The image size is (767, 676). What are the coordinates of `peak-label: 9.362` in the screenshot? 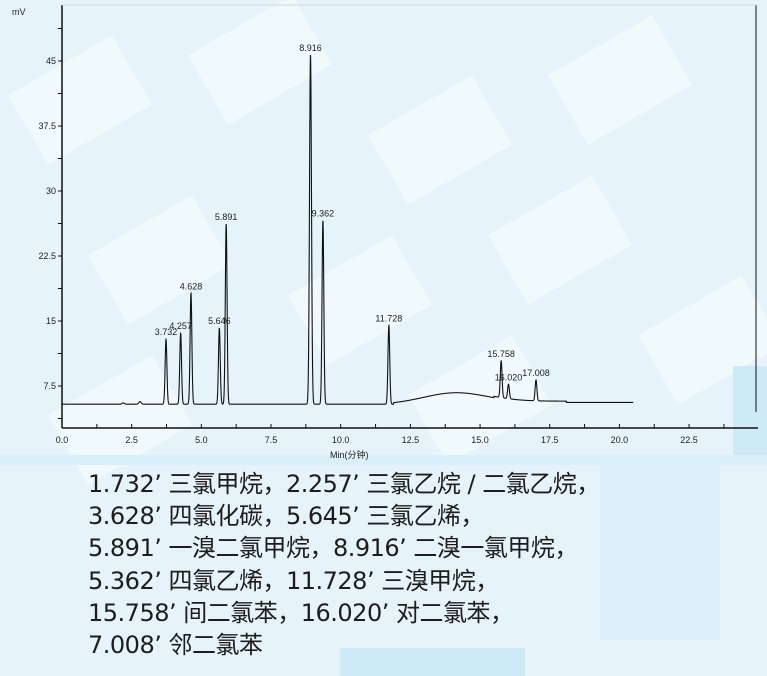 It's located at (323, 213).